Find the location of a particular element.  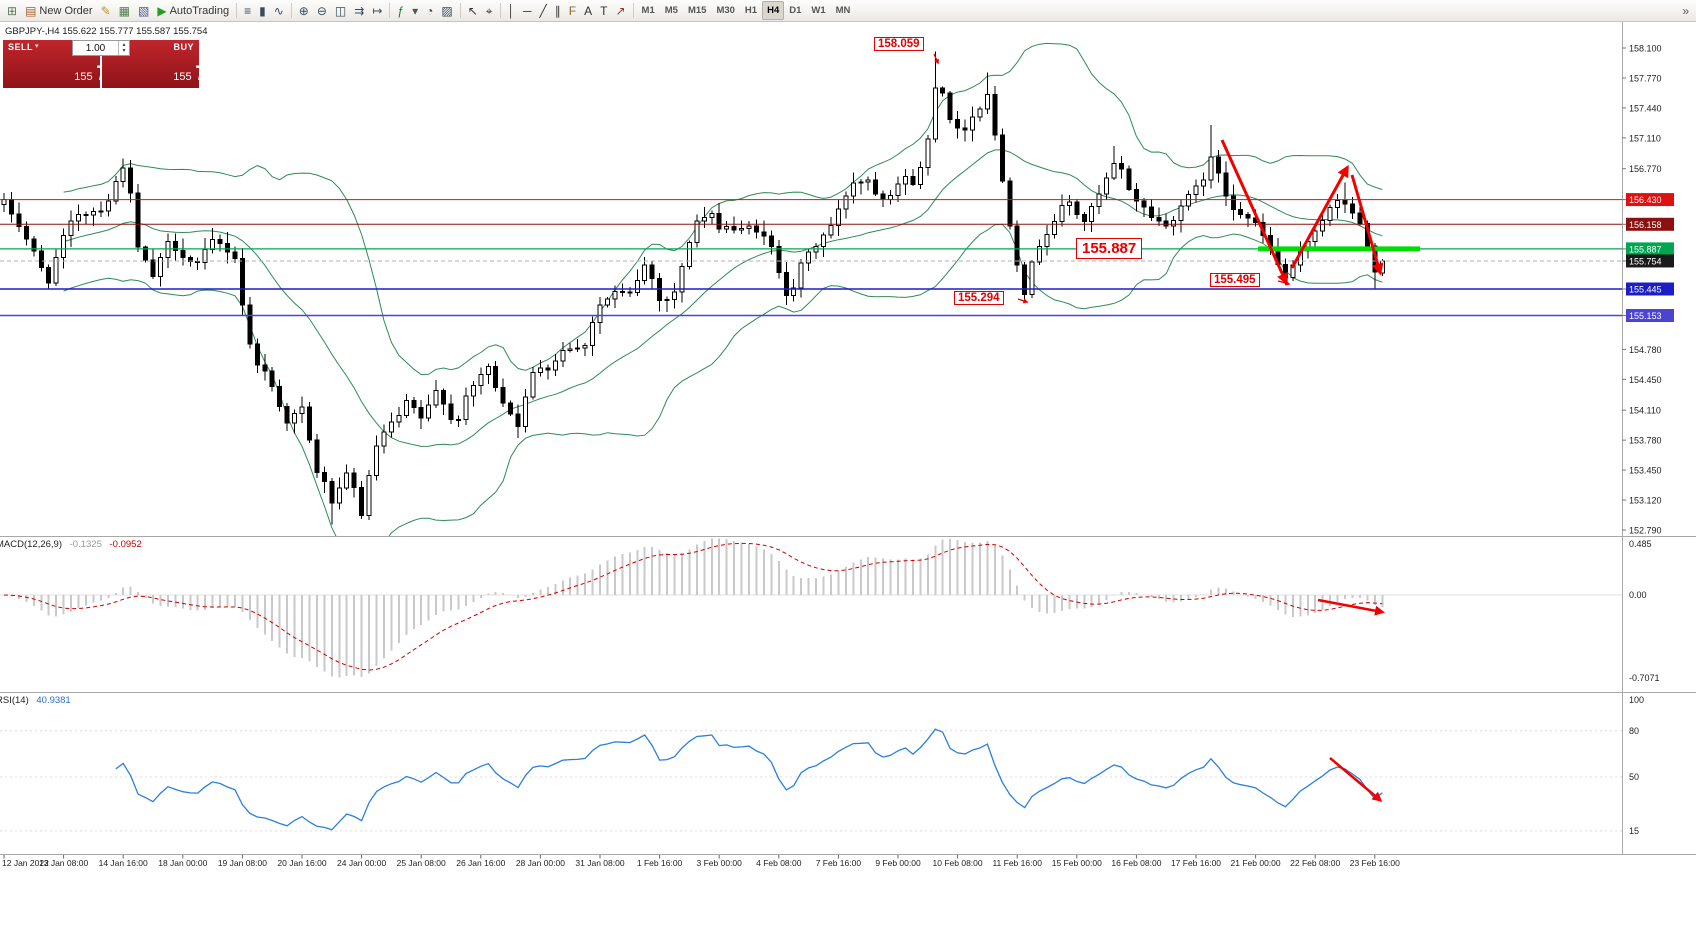

time-axis-label: 15 Feb 00:00 is located at coordinates (1077, 863).